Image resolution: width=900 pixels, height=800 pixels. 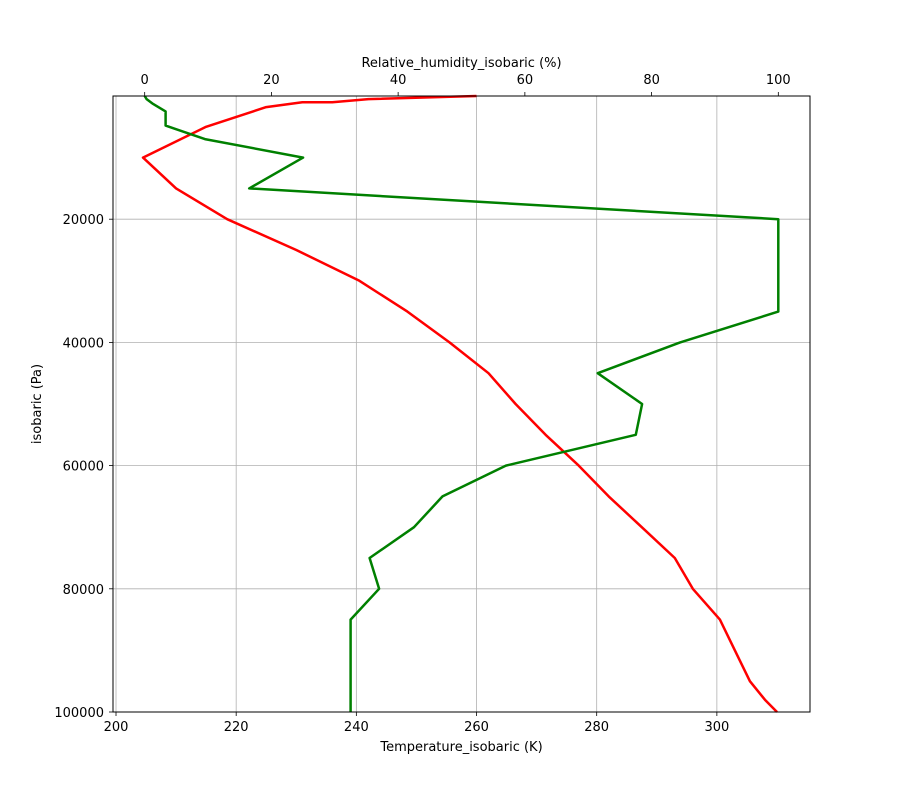 What do you see at coordinates (398, 80) in the screenshot?
I see `x-top-tick-label: 40` at bounding box center [398, 80].